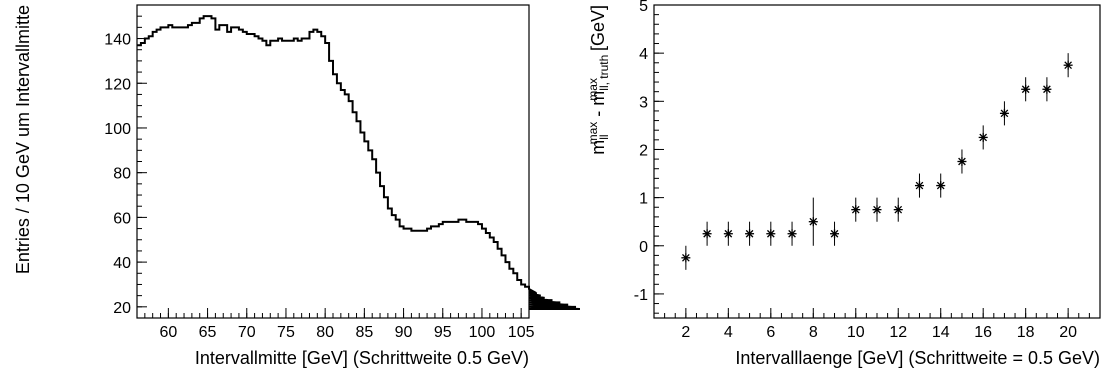 The width and height of the screenshot is (1107, 381). I want to click on offset-x-tick-label: 20, so click(1068, 332).